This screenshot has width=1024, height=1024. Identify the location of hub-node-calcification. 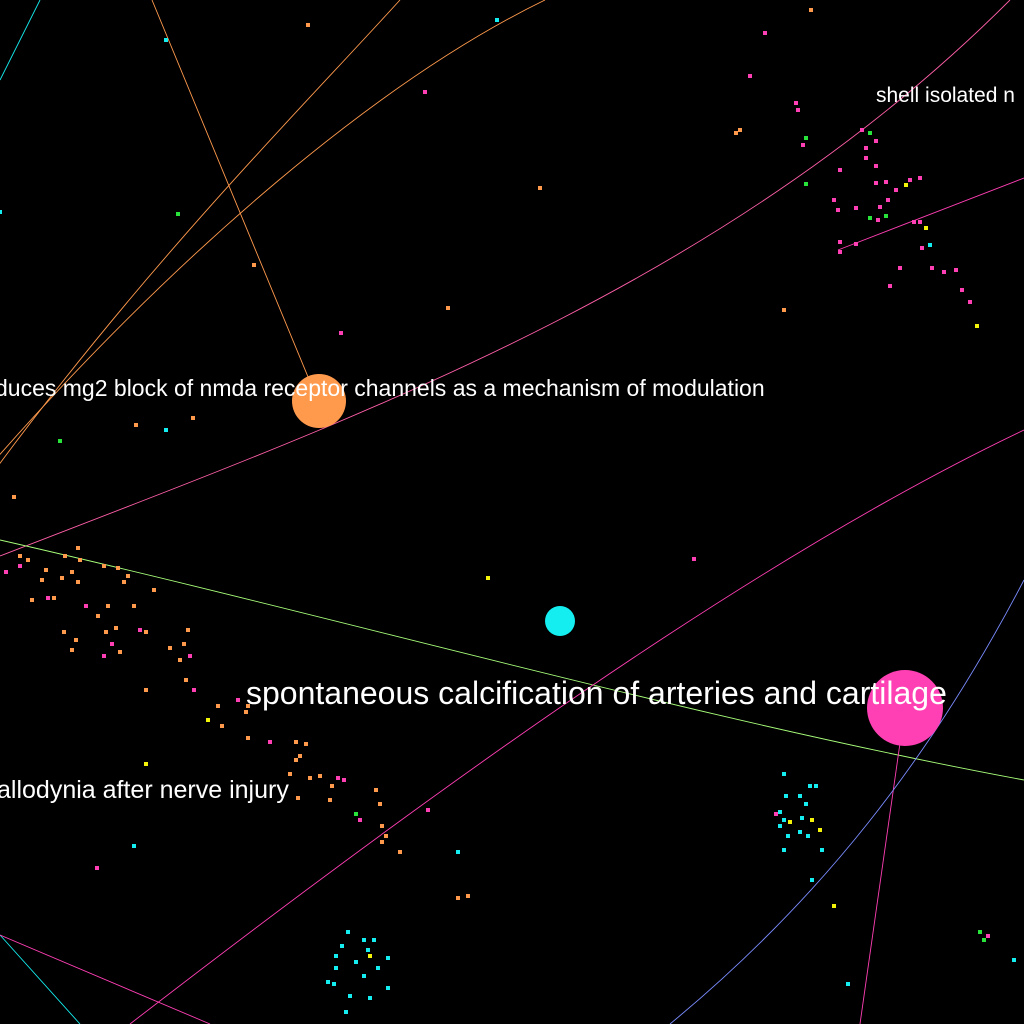
(905, 708).